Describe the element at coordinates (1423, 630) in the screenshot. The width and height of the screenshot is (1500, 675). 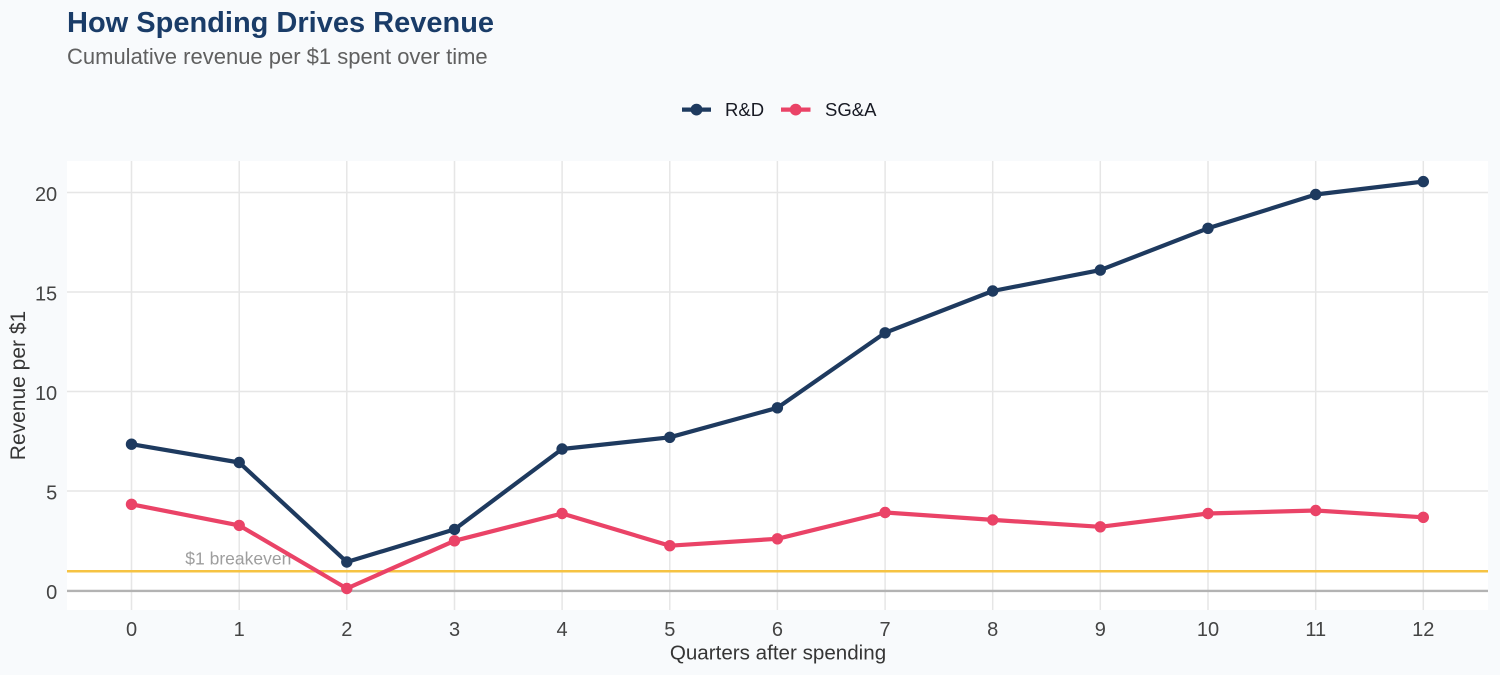
I see `svg-text: 12` at that location.